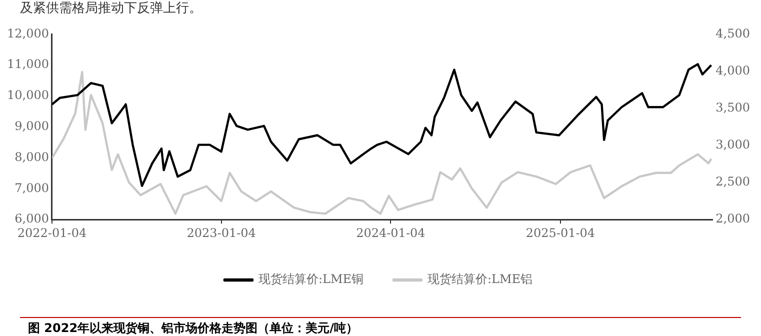 The width and height of the screenshot is (761, 336). I want to click on y-tick-label: 11,000, so click(27, 64).